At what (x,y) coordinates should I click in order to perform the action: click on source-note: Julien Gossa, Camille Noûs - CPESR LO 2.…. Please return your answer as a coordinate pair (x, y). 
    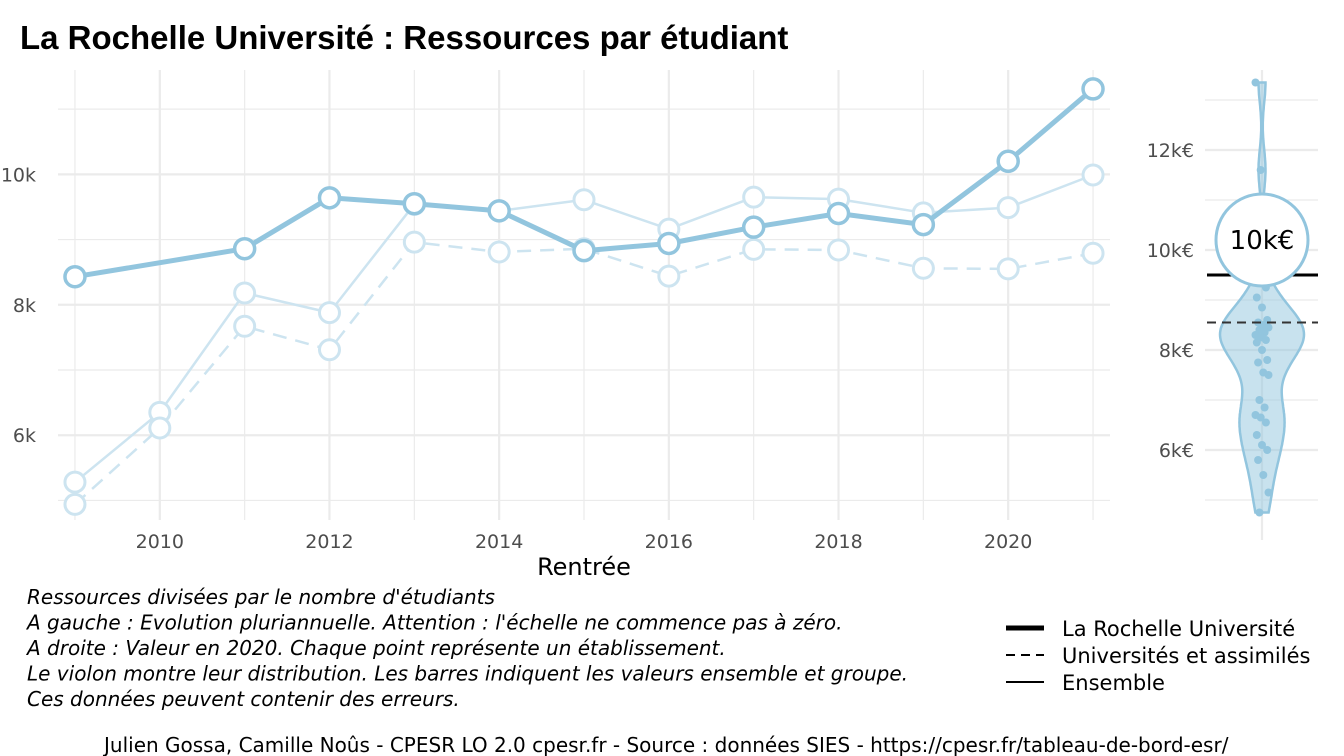
    Looking at the image, I should click on (665, 744).